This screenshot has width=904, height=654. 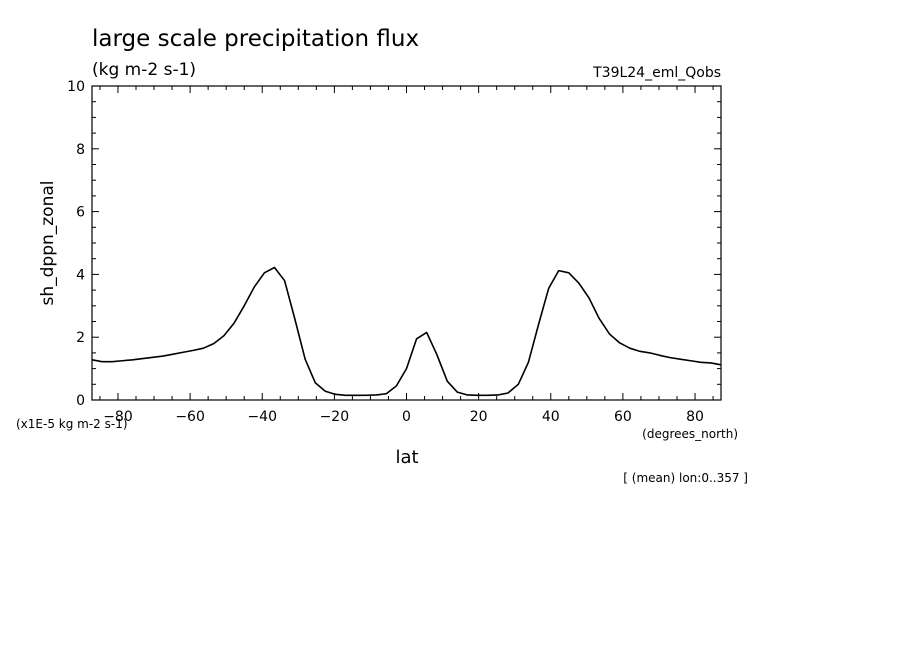 What do you see at coordinates (190, 417) in the screenshot?
I see `x-tick-label: −60` at bounding box center [190, 417].